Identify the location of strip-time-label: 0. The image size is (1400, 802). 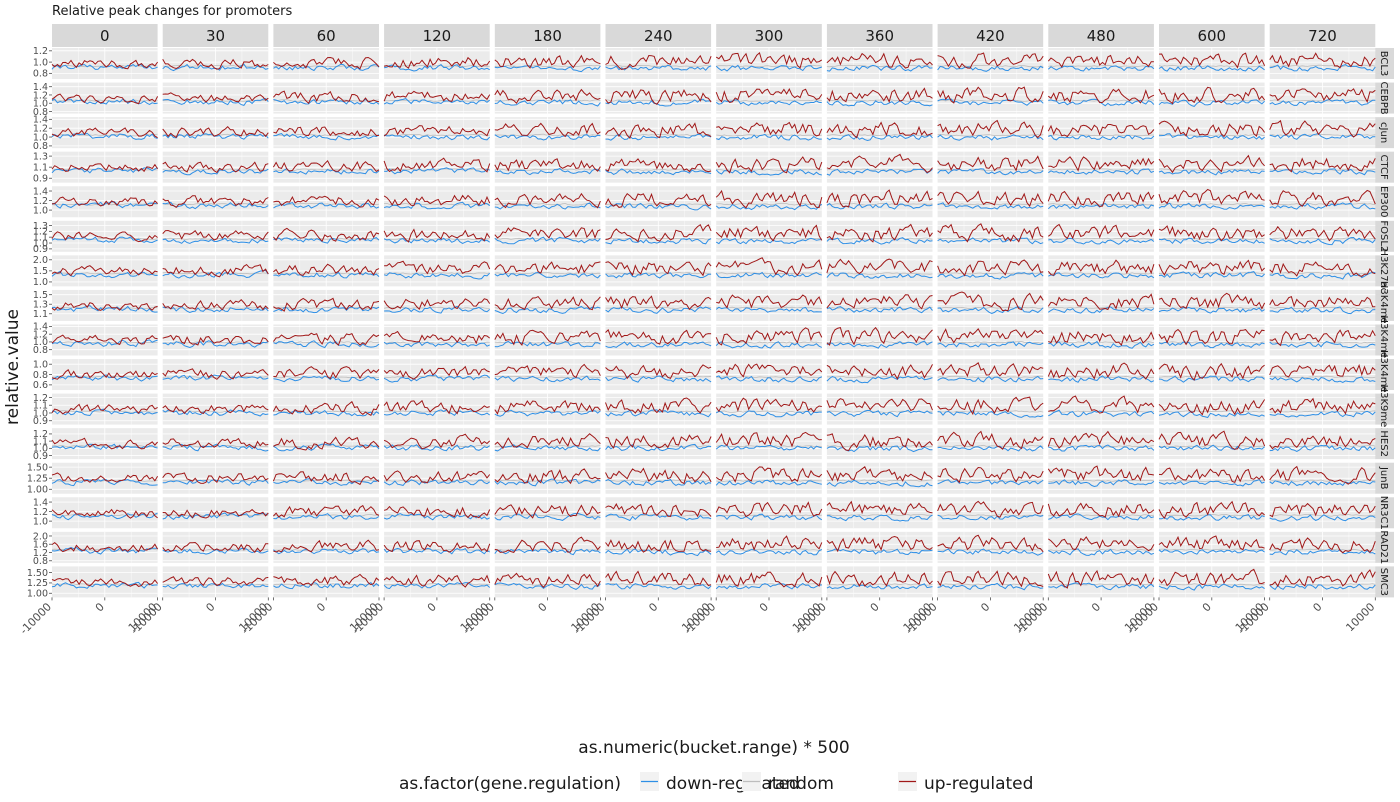
(105, 36).